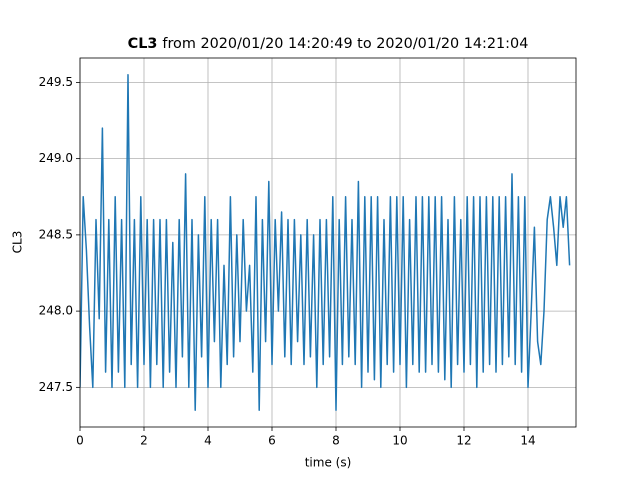 The image size is (640, 480). I want to click on x-tick-label: 8, so click(336, 441).